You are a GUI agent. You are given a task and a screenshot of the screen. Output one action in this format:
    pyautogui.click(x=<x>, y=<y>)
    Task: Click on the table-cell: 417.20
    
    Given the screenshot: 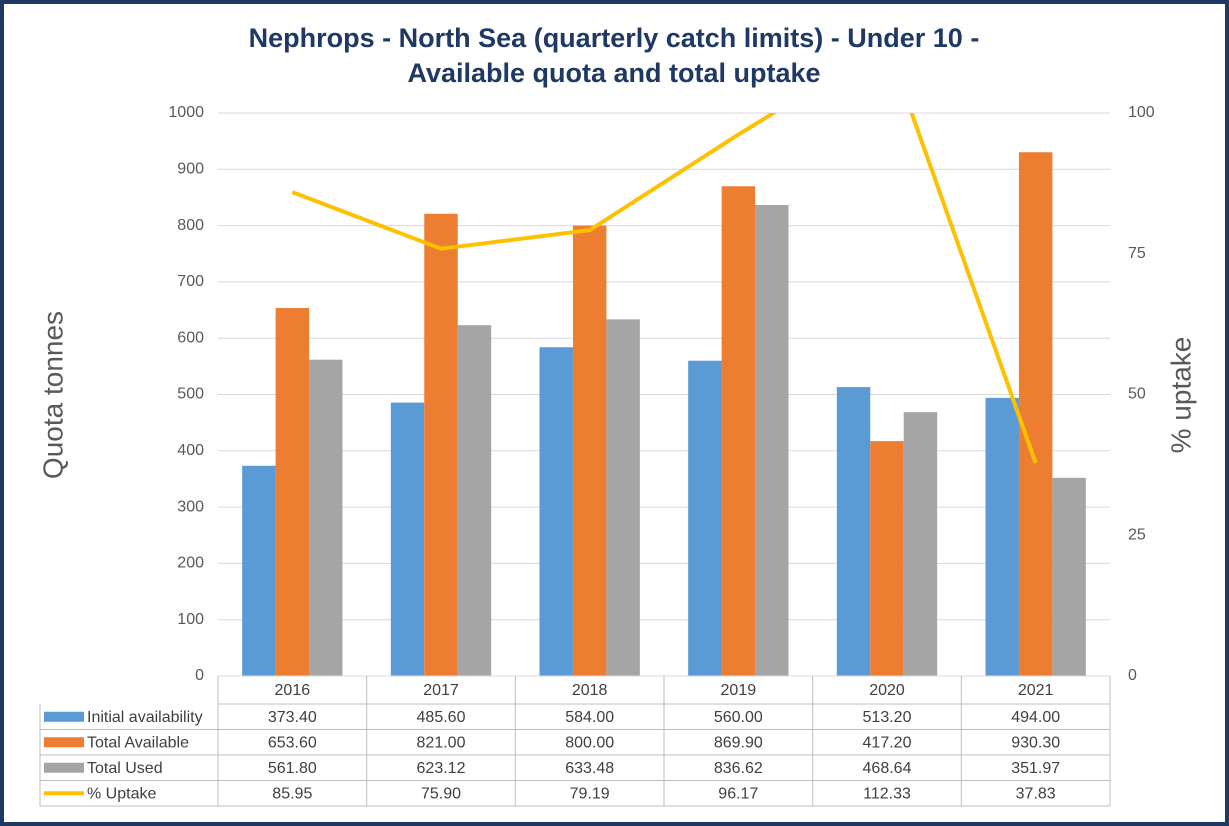 What is the action you would take?
    pyautogui.click(x=887, y=742)
    